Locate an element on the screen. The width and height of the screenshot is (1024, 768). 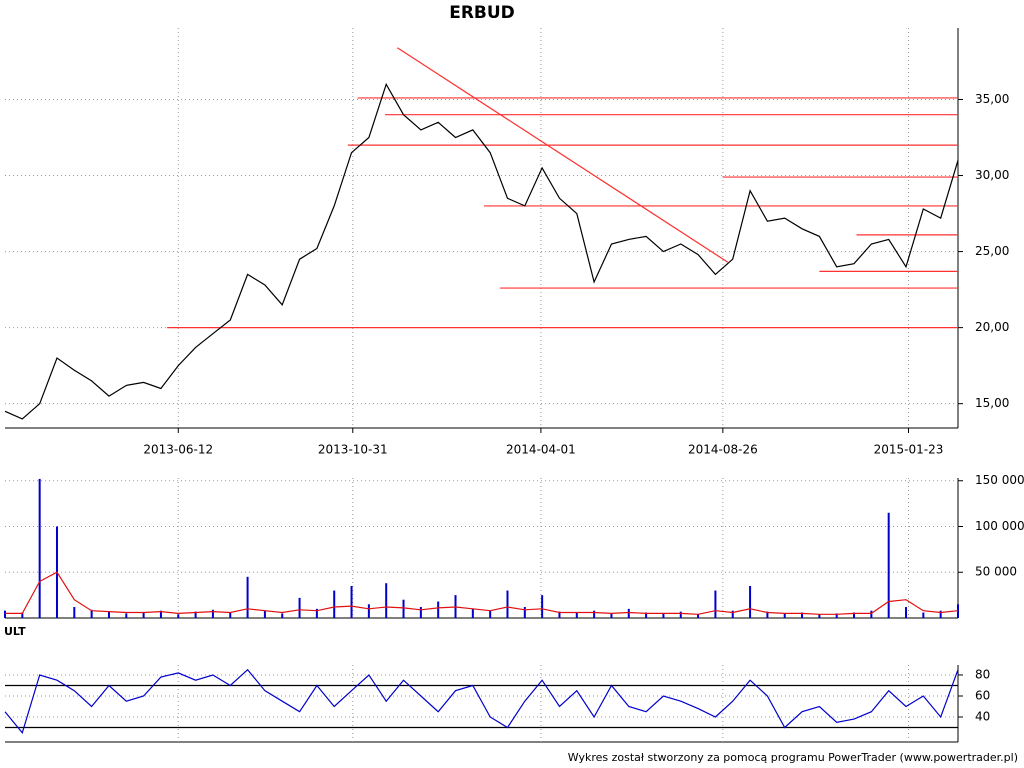
y-tick-label: 15,00 is located at coordinates (992, 403).